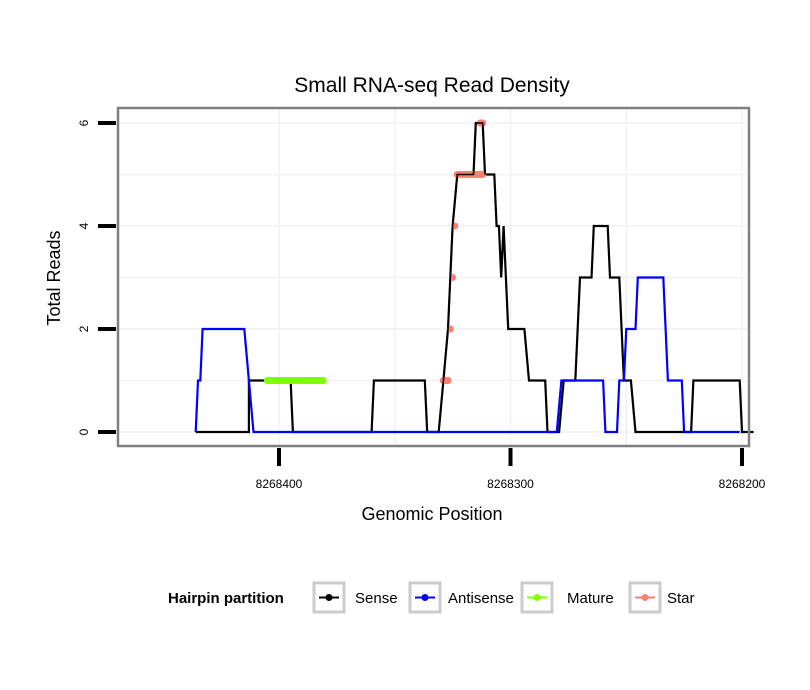  I want to click on x-tick-label: 8268300, so click(510, 484).